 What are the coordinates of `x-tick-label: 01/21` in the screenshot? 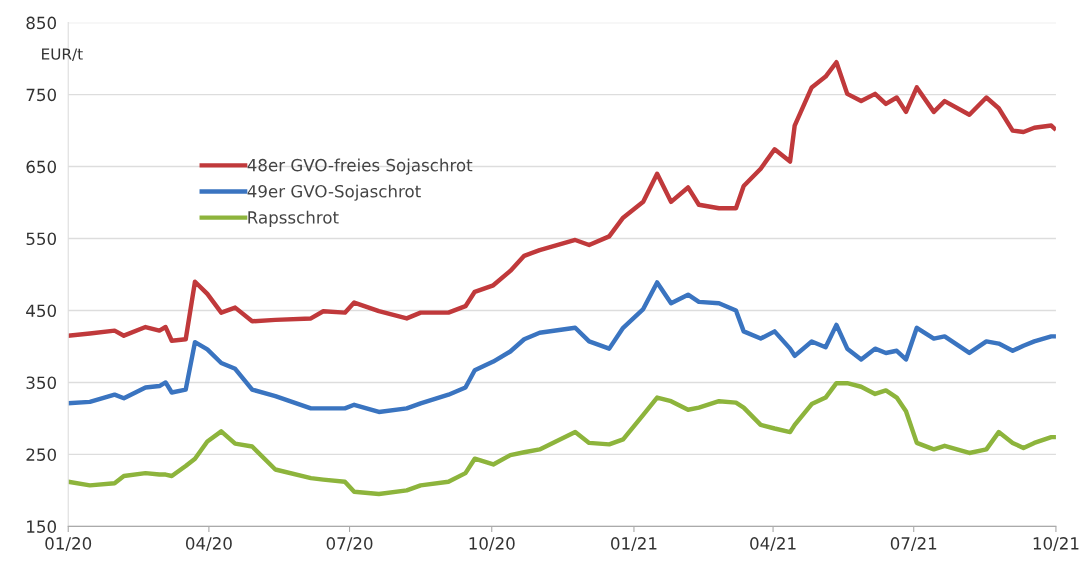 It's located at (634, 544).